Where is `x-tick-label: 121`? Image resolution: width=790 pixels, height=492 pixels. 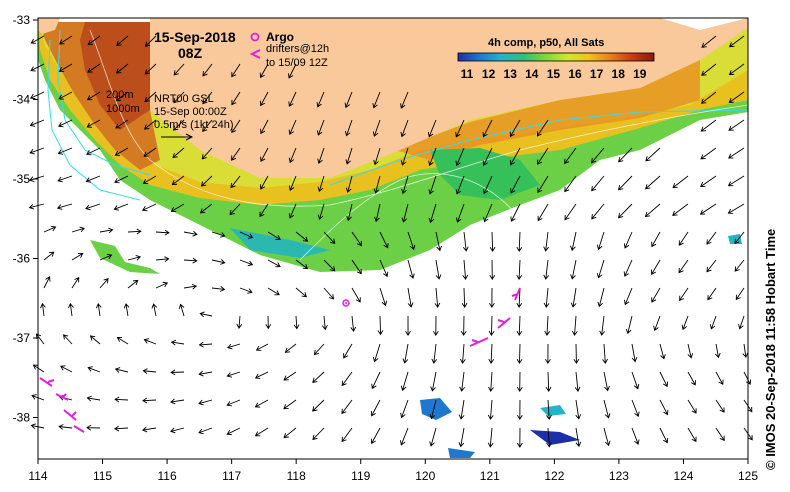
x-tick-label: 121 is located at coordinates (490, 476).